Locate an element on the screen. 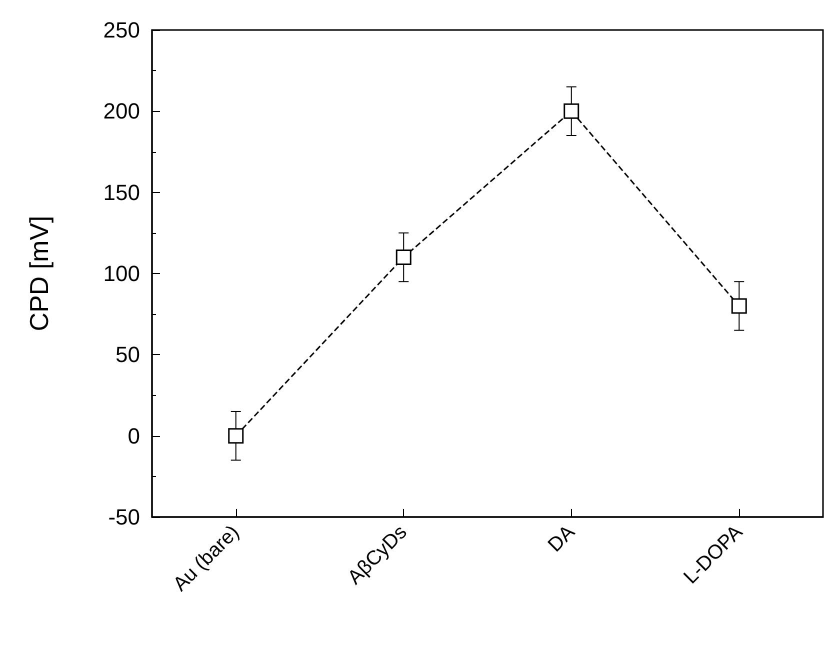  y-tick-label: 250 is located at coordinates (121, 30).